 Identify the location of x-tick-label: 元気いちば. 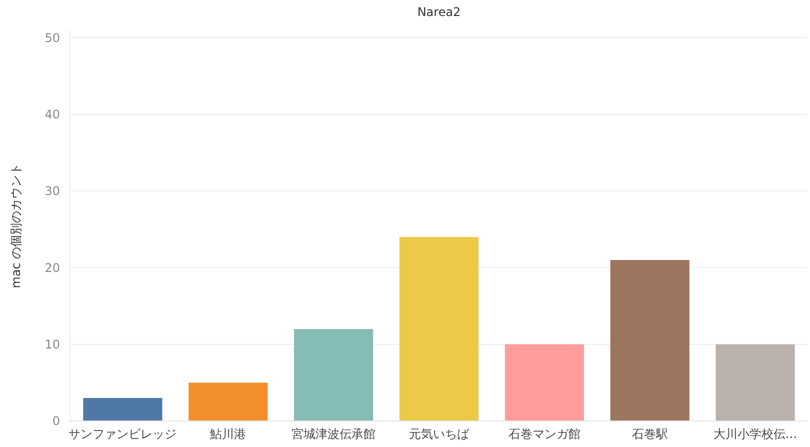
(439, 434).